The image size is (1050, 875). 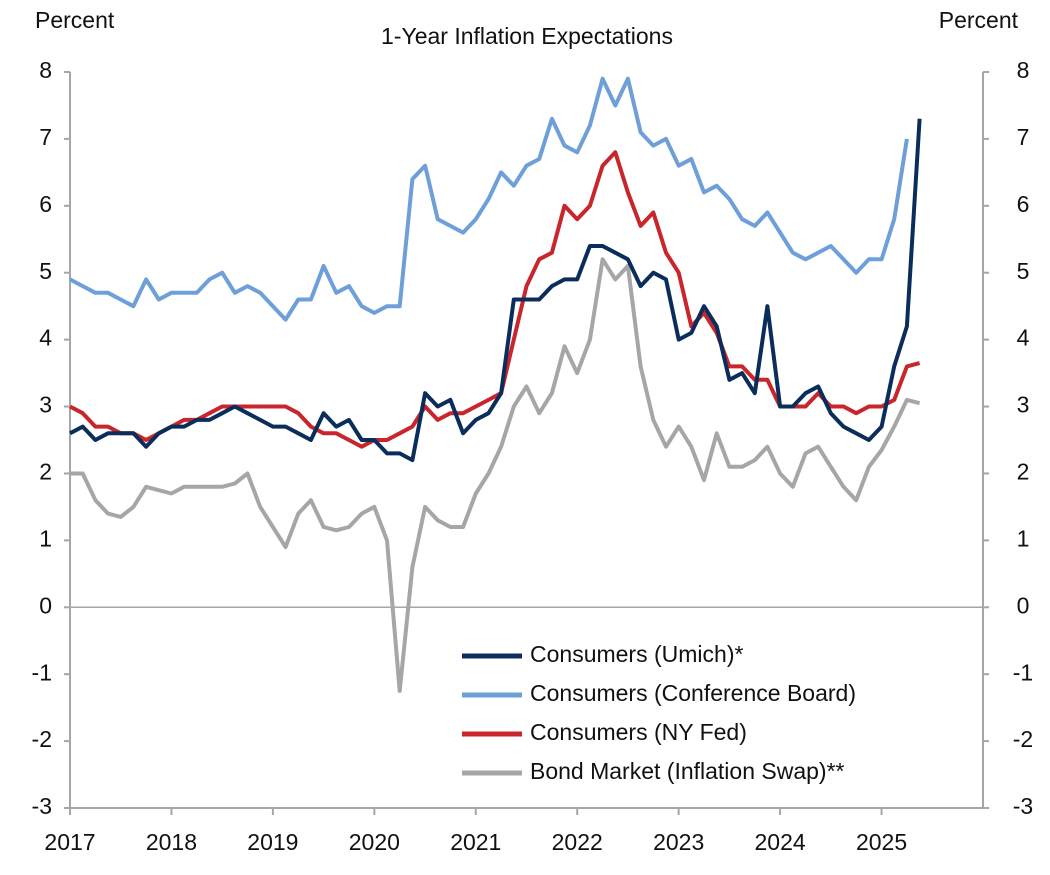 I want to click on y2-tick-label: 7, so click(x=1023, y=137).